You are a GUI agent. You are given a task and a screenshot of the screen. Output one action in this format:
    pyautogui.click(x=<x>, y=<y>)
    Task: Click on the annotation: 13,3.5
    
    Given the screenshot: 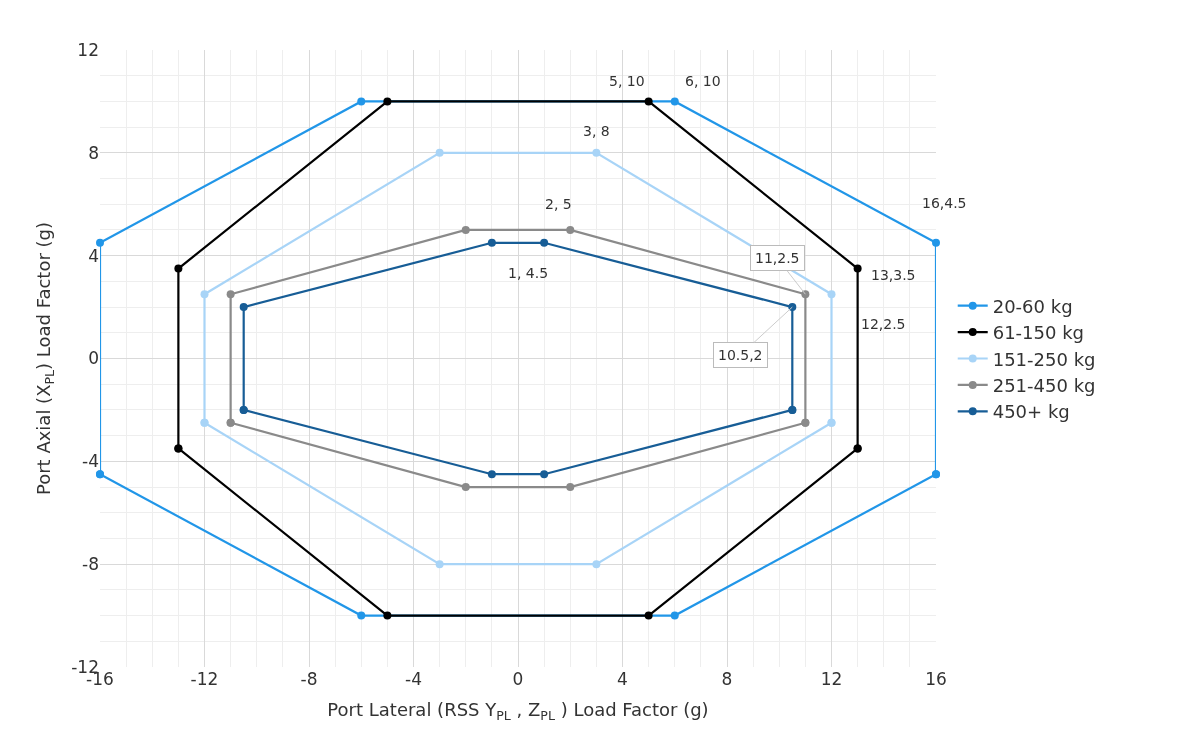 What is the action you would take?
    pyautogui.click(x=893, y=275)
    